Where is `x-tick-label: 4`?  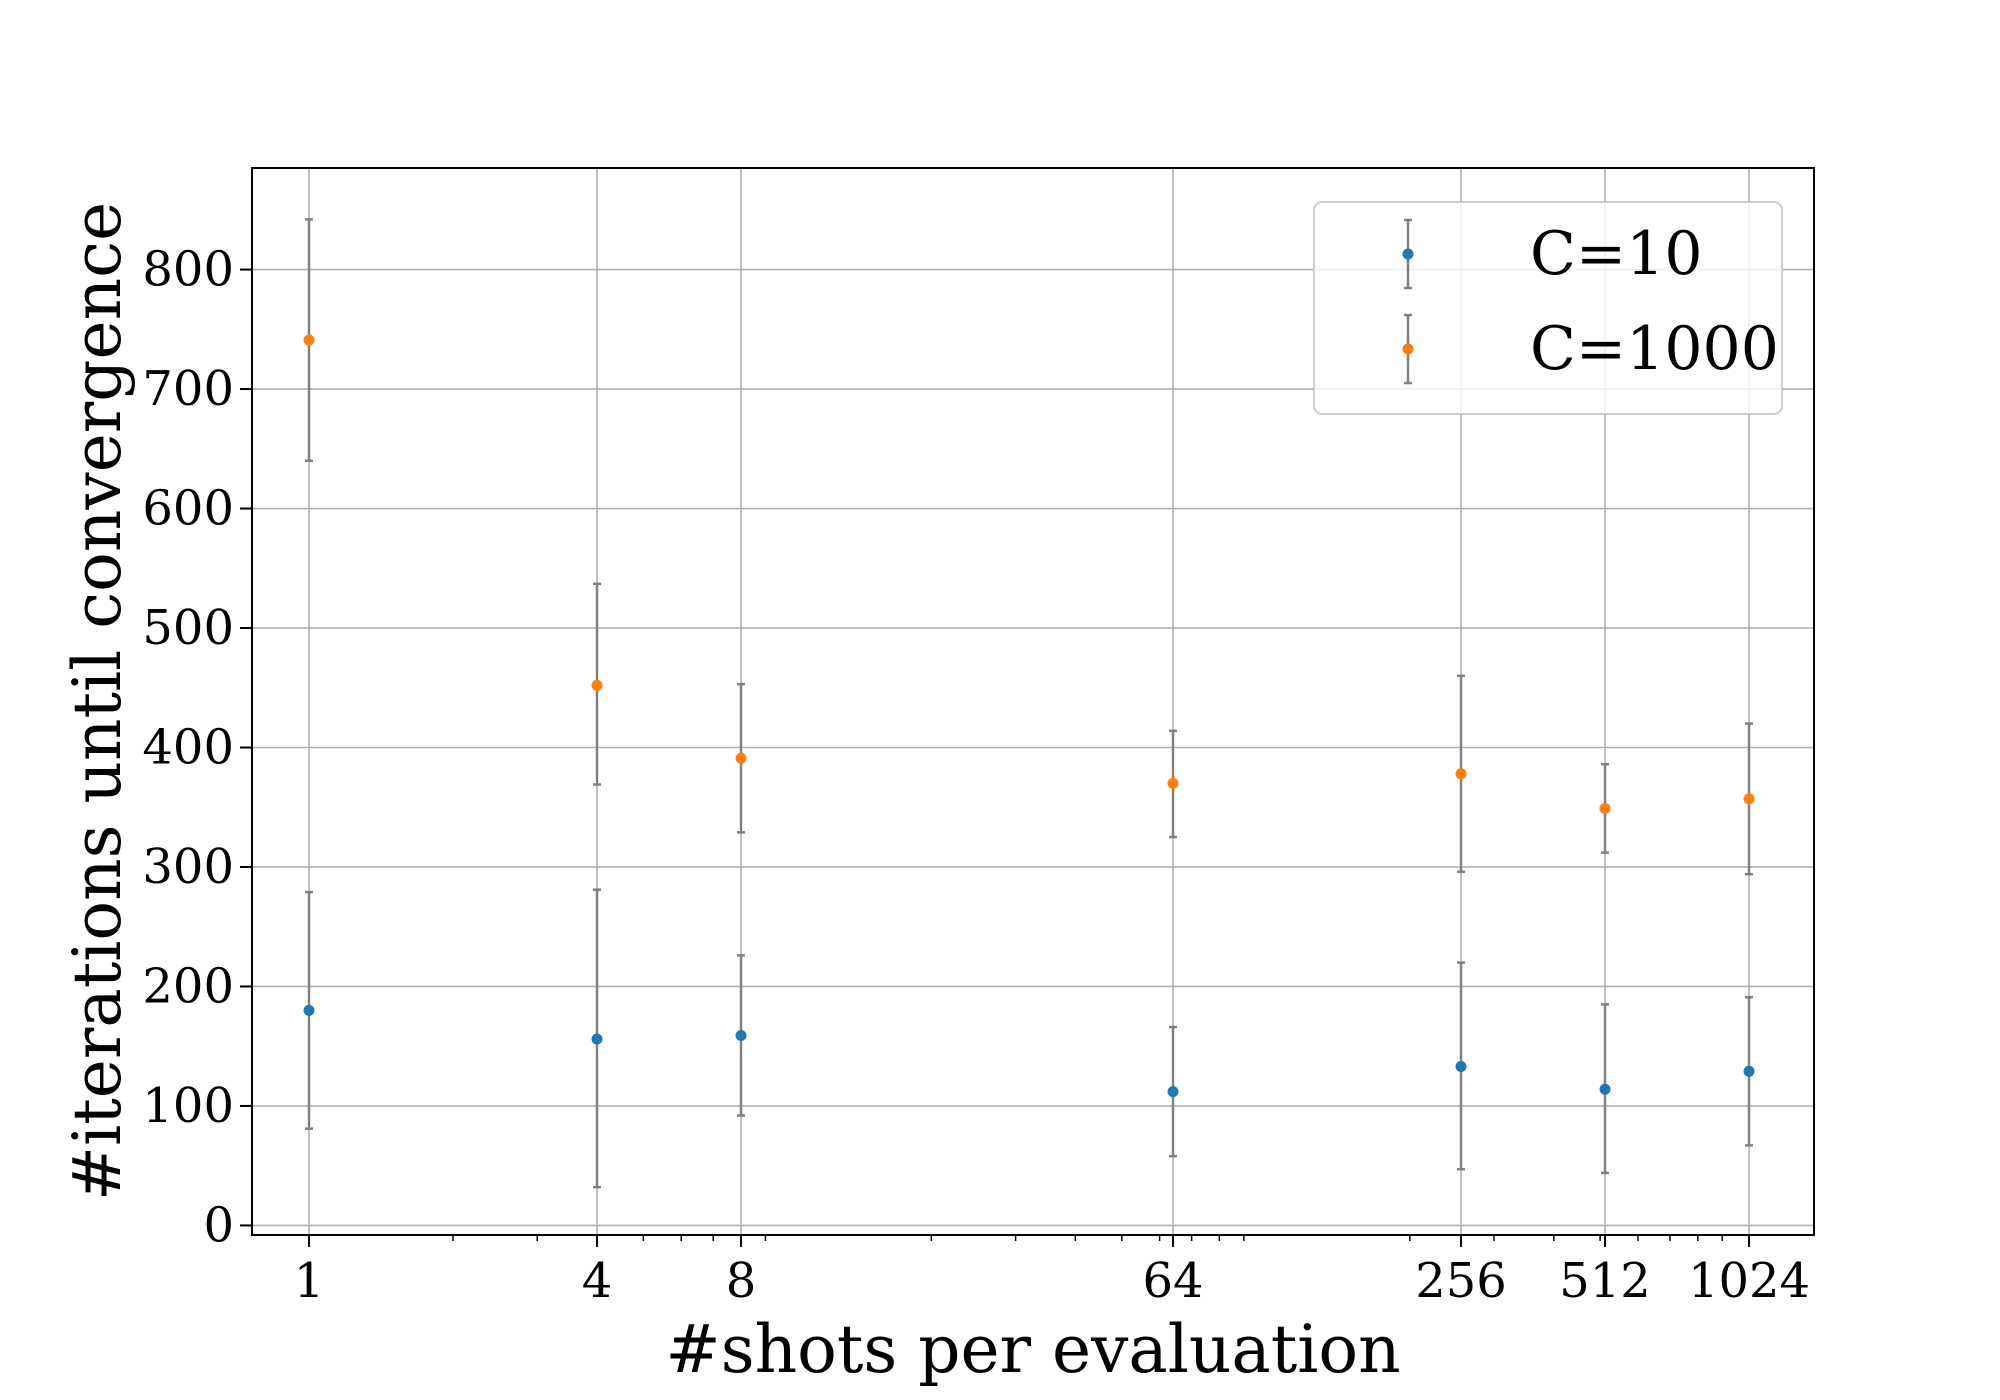 x-tick-label: 4 is located at coordinates (597, 1281).